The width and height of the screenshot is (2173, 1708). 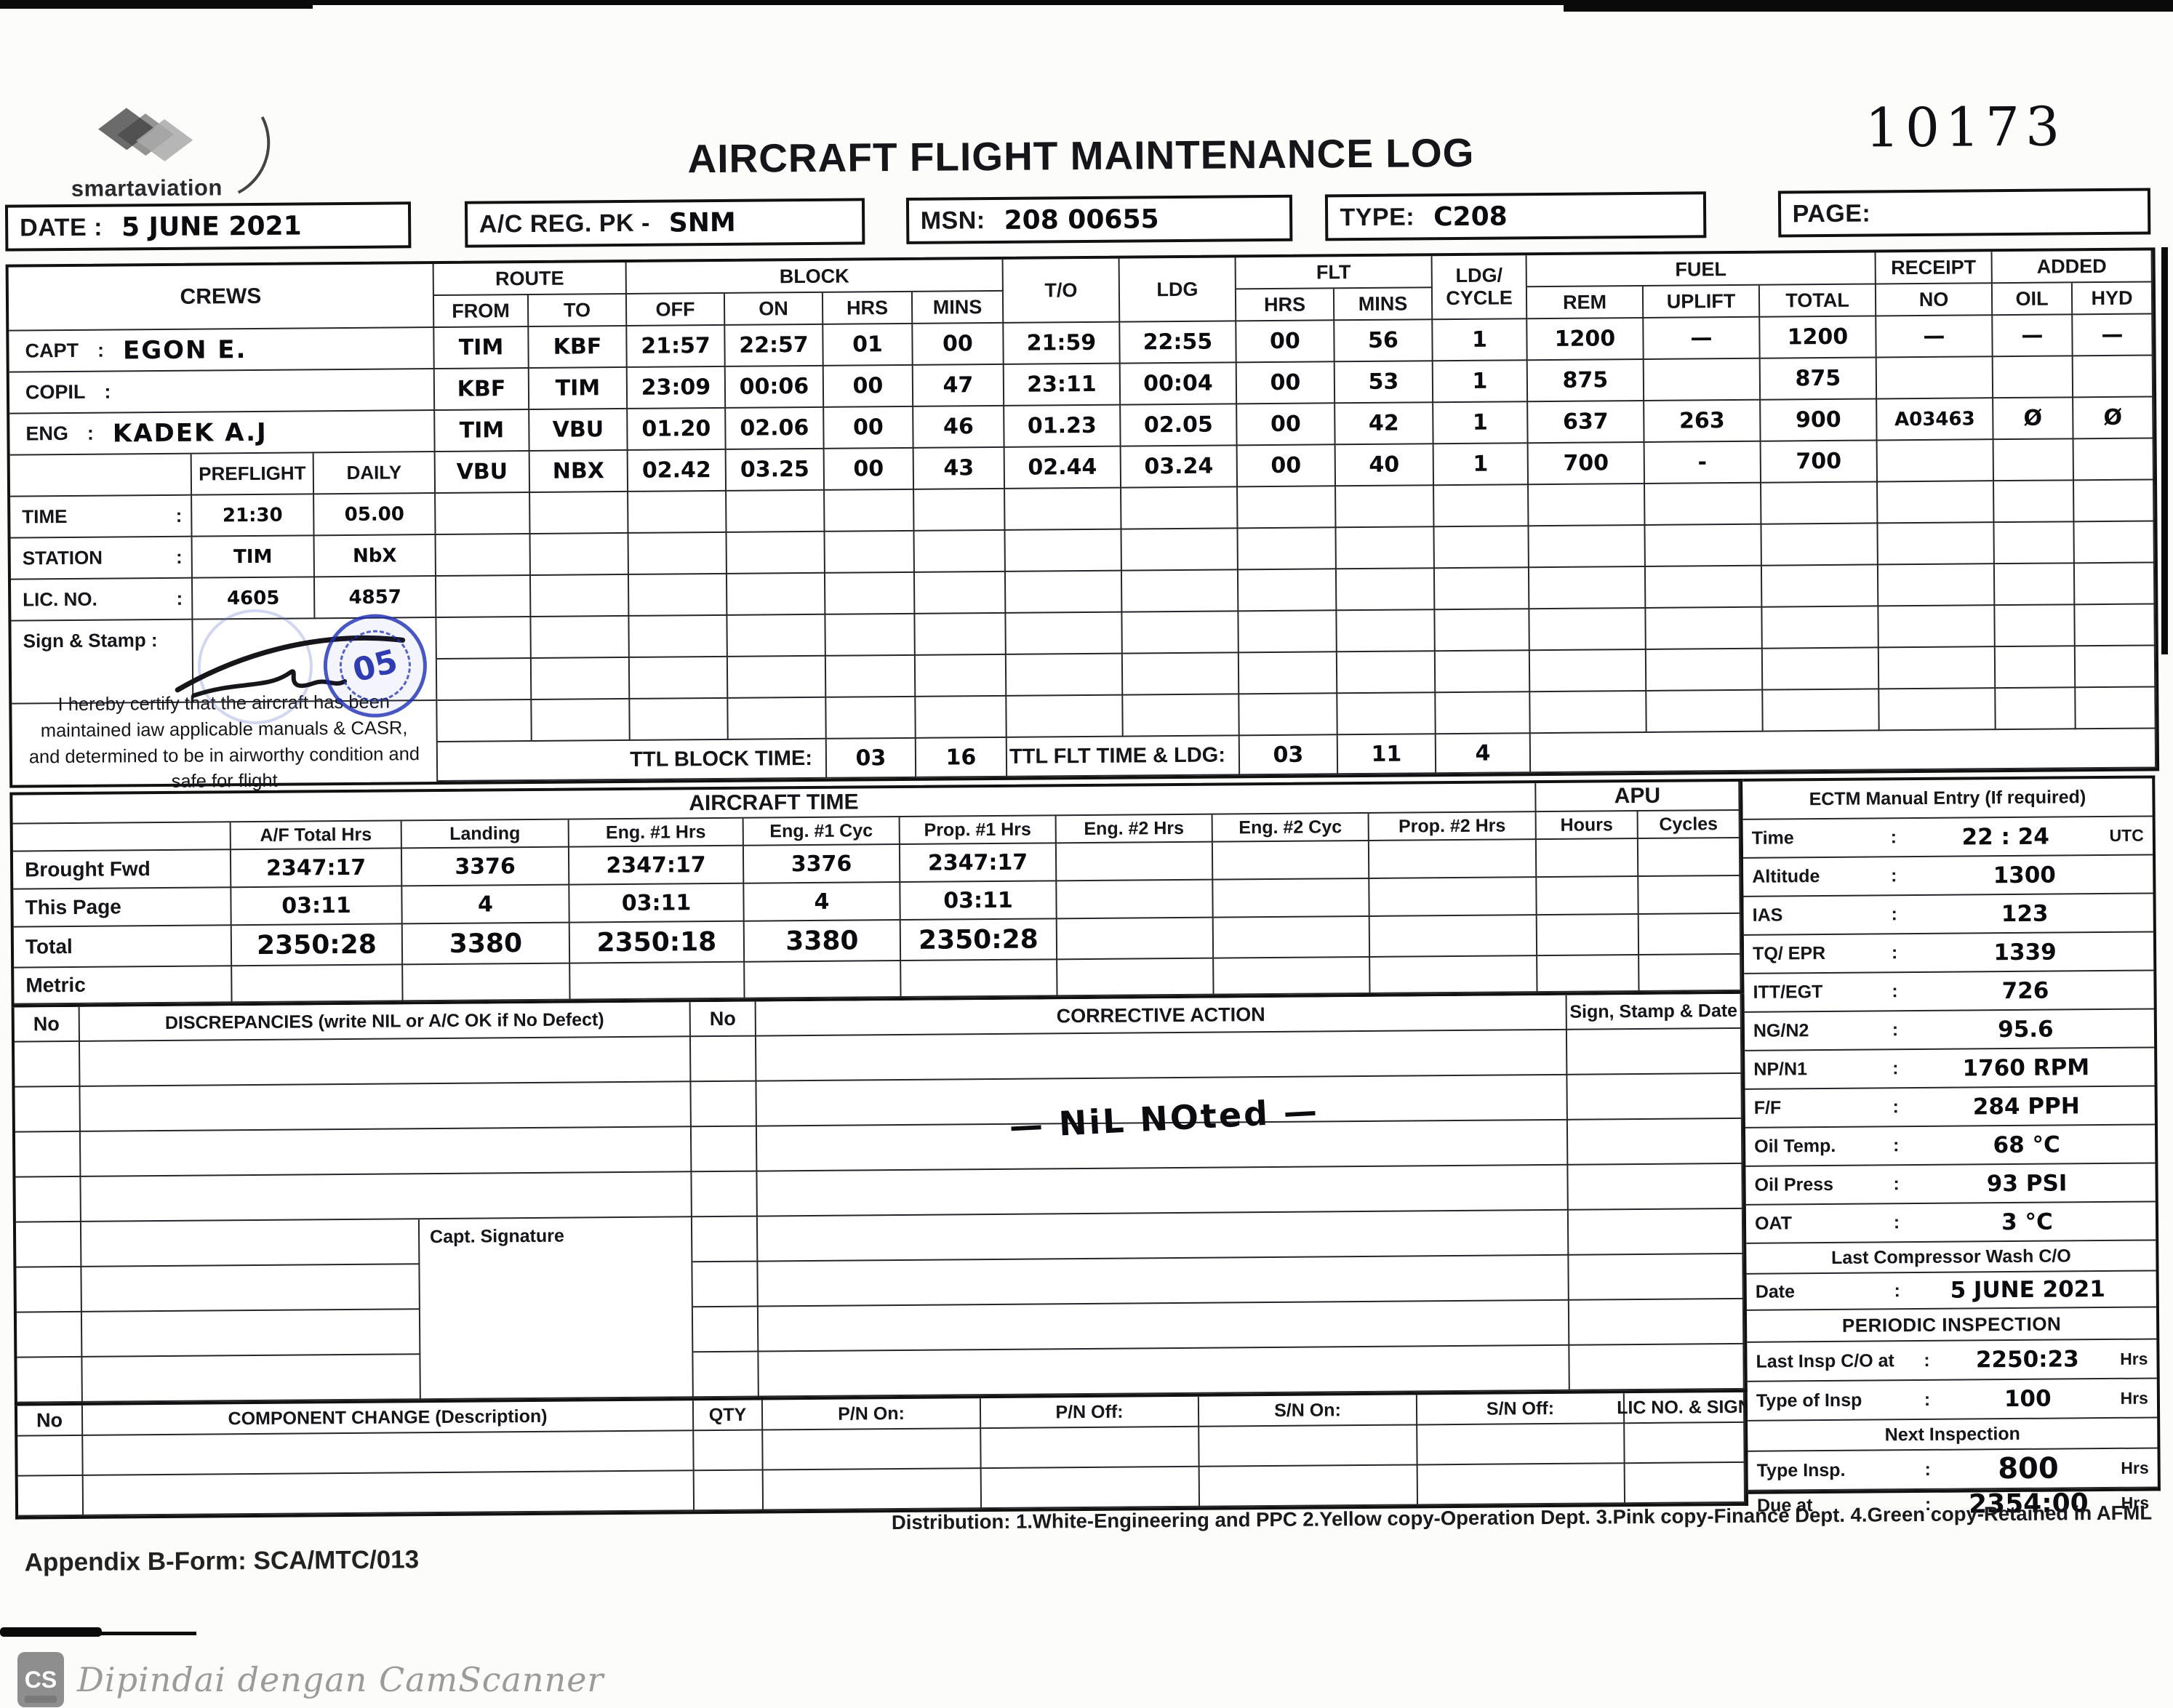 I want to click on ldg-cycle-header: LDG/ CYCLE, so click(x=1480, y=288).